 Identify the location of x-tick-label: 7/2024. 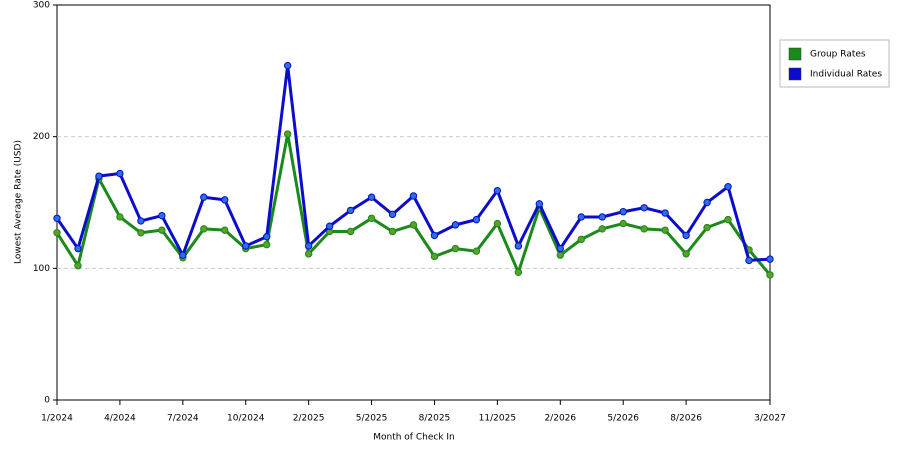
(183, 419).